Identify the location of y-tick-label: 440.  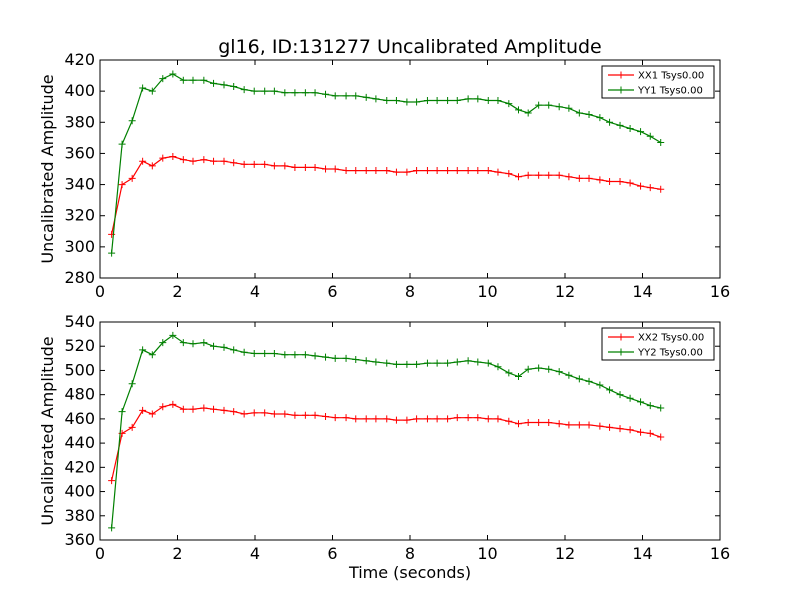
(79, 442).